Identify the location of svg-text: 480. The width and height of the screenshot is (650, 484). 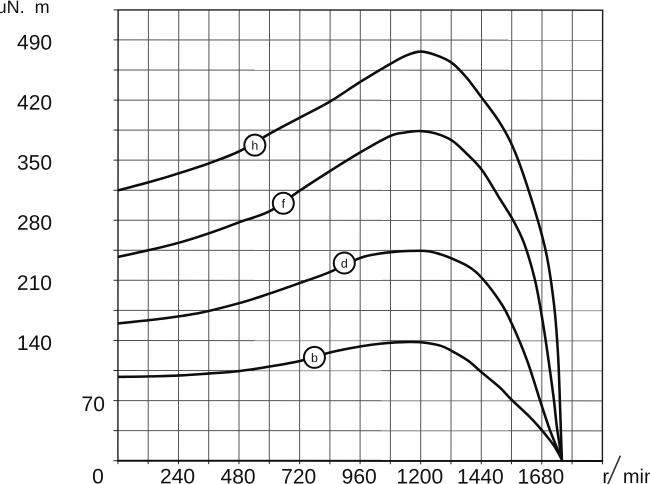
(238, 474).